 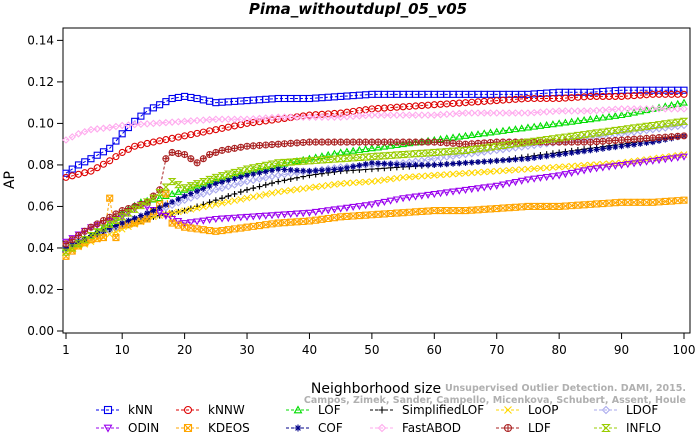 What do you see at coordinates (358, 9) in the screenshot?
I see `chart-title: Pima_withoutdupl_05_v05` at bounding box center [358, 9].